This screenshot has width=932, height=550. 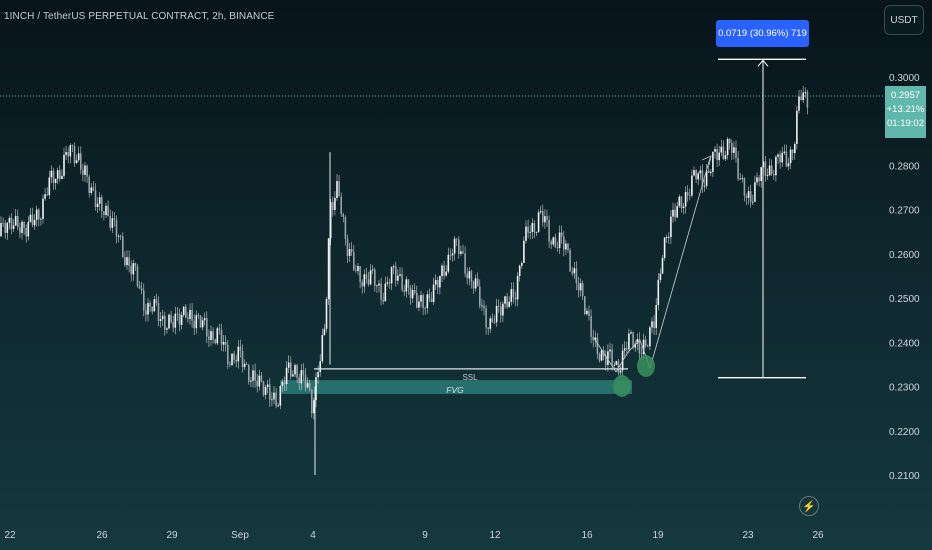 What do you see at coordinates (313, 535) in the screenshot?
I see `time-tick-label: 4` at bounding box center [313, 535].